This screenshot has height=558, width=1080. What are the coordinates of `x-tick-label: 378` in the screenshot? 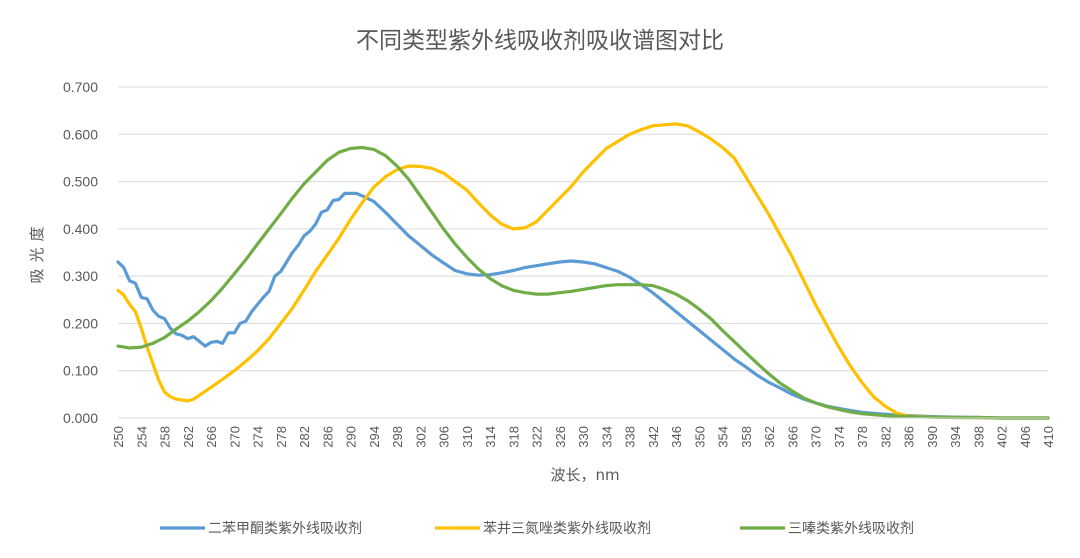 It's located at (862, 437).